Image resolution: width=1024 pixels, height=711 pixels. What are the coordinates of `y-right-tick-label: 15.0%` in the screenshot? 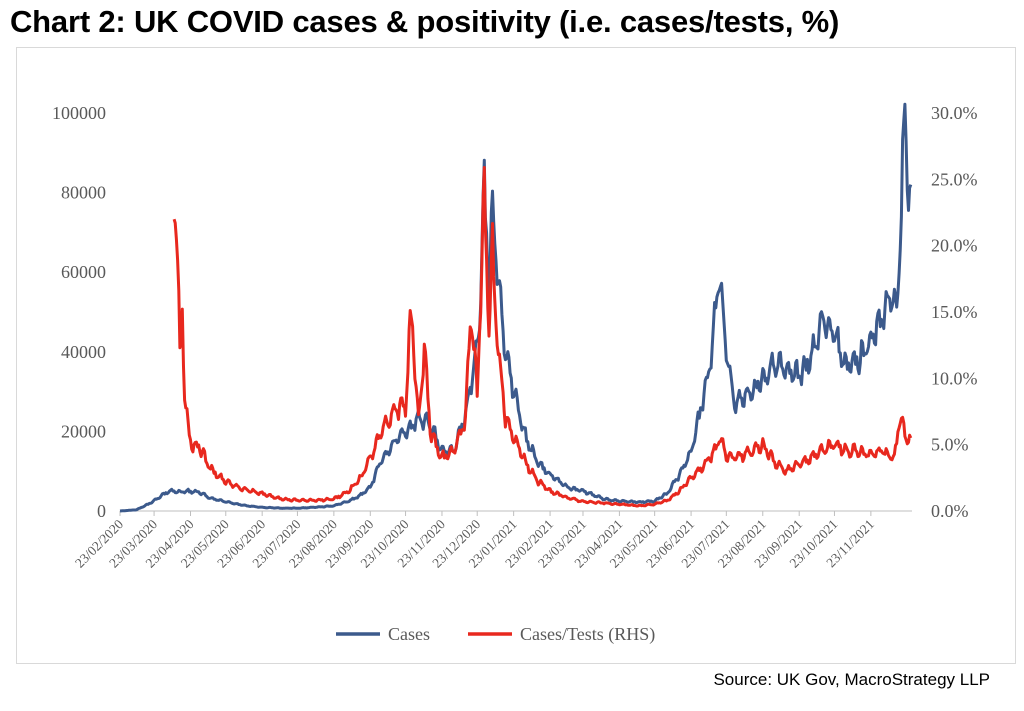 It's located at (954, 312).